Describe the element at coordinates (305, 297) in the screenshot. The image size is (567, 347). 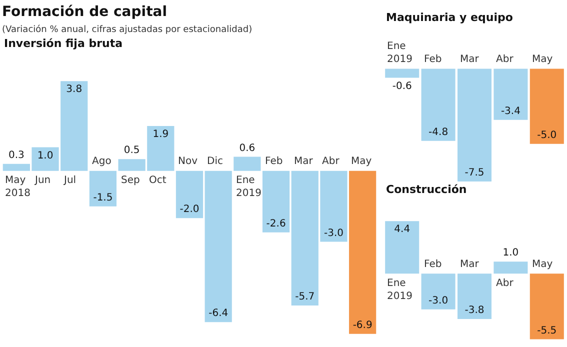
I see `data-label: -5.7` at that location.